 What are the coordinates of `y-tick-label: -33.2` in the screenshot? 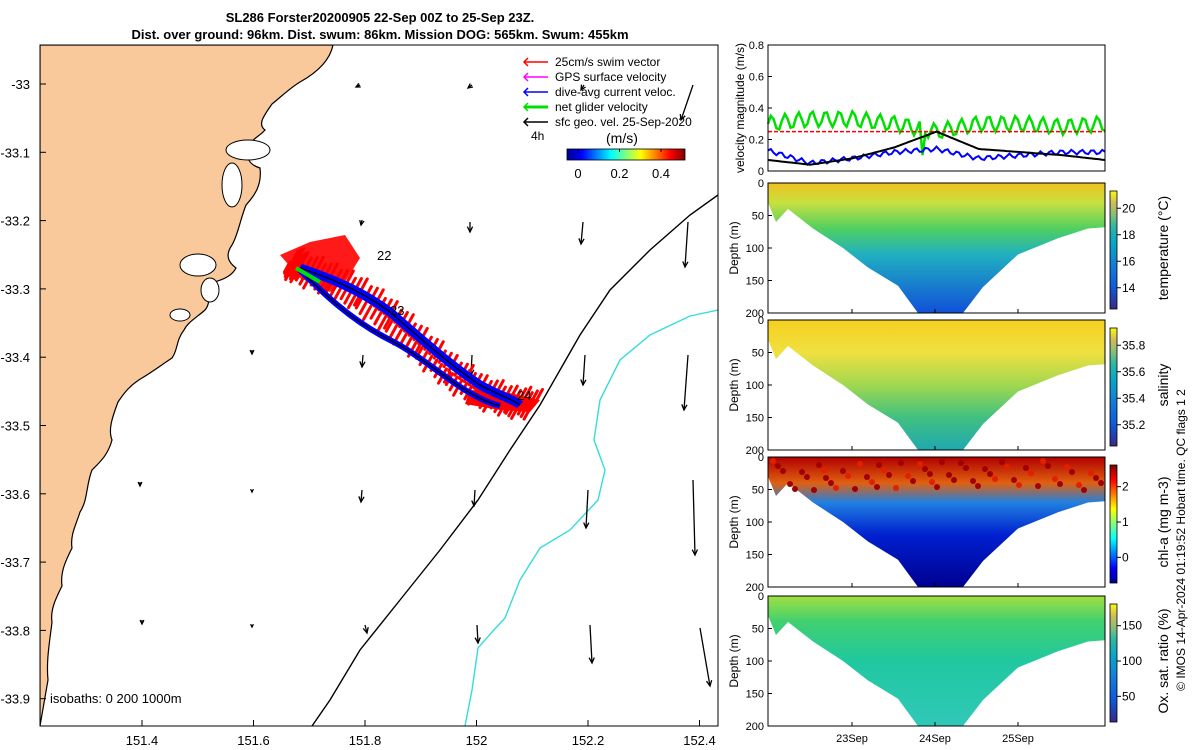 It's located at (15, 221).